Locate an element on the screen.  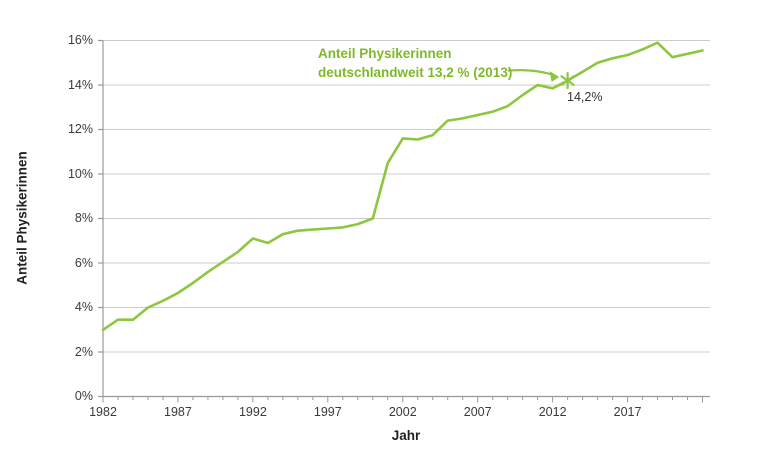
y-tick-label: 10% is located at coordinates (80, 173).